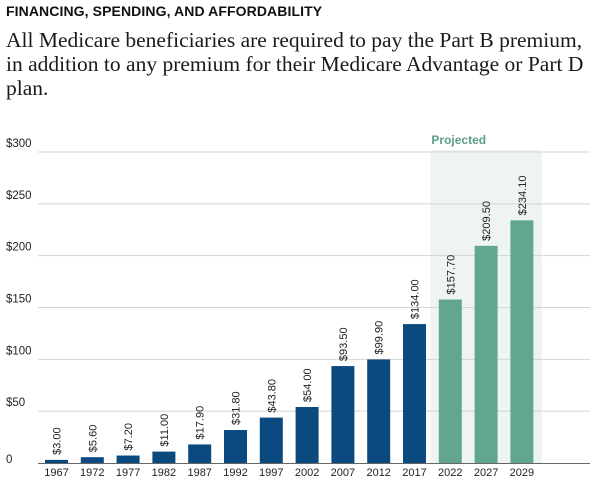  I want to click on bar-2002, so click(307, 435).